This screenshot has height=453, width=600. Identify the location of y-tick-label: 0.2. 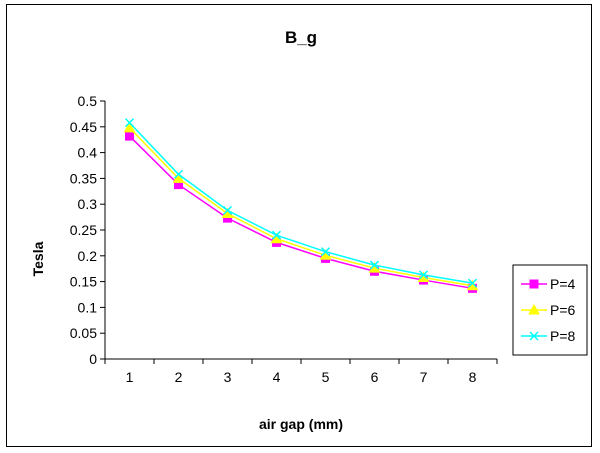
(88, 256).